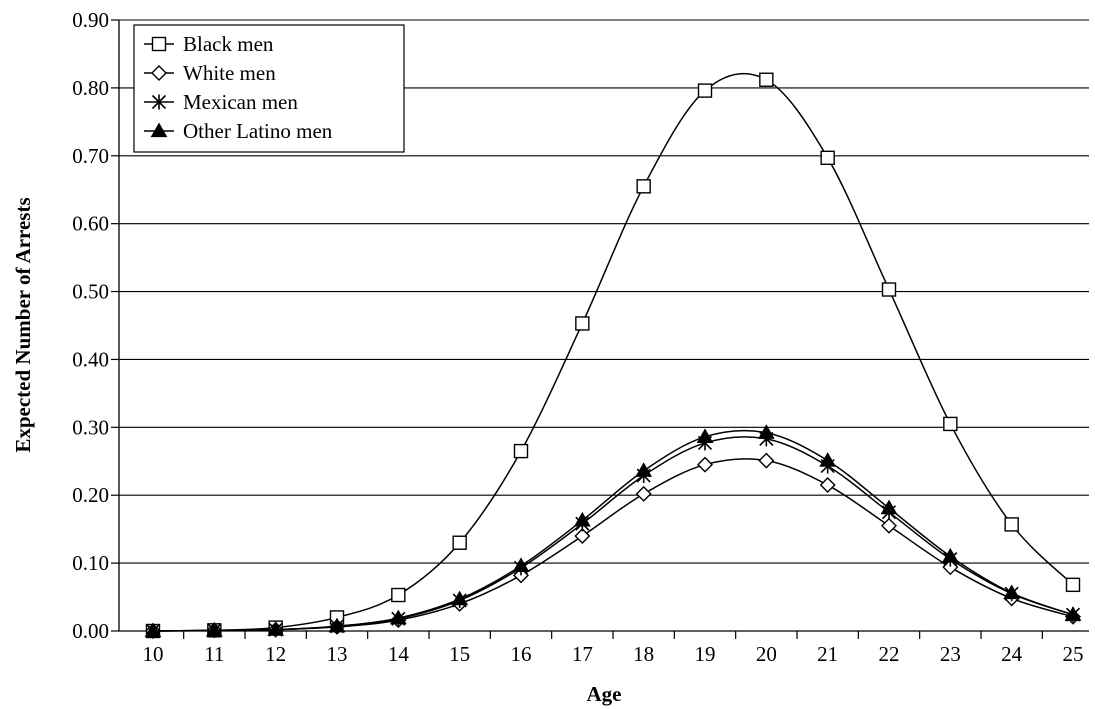 Image resolution: width=1095 pixels, height=709 pixels. I want to click on x-tick-label: 24, so click(1012, 654).